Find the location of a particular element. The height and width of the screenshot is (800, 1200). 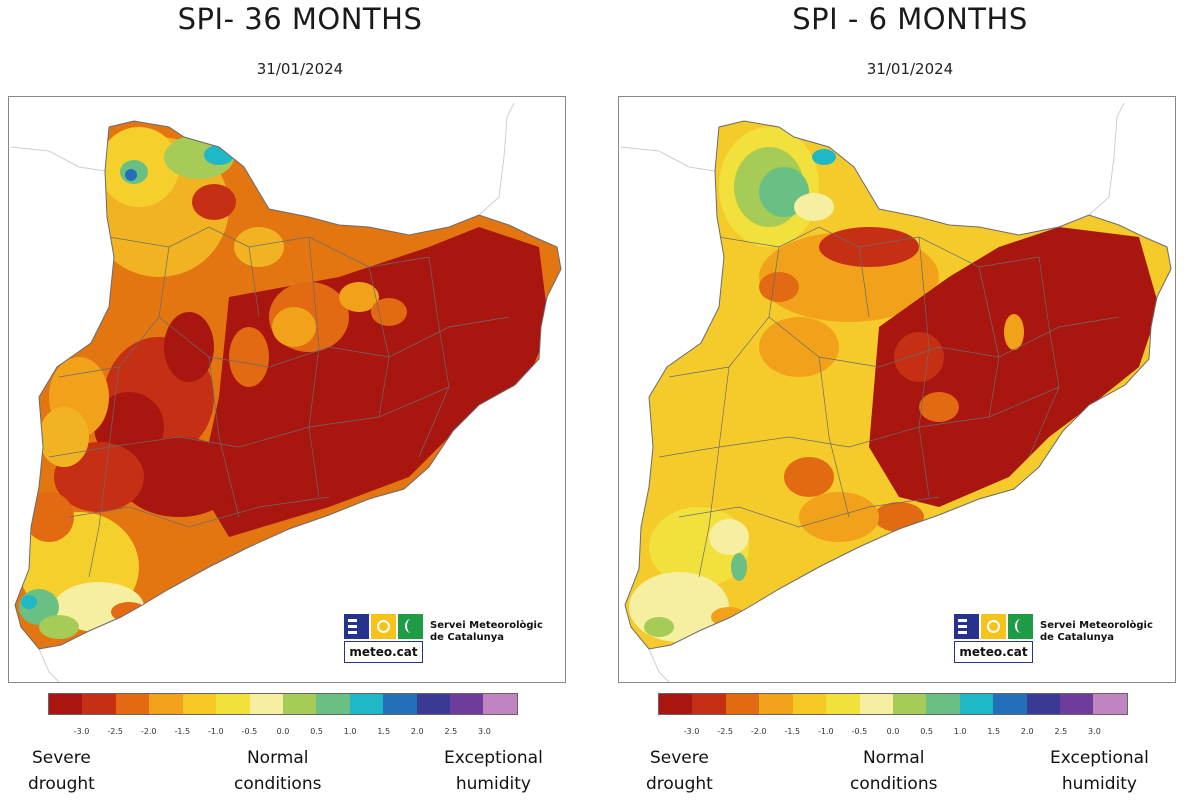

map-title: SPI- 36 MONTHS is located at coordinates (300, 19).